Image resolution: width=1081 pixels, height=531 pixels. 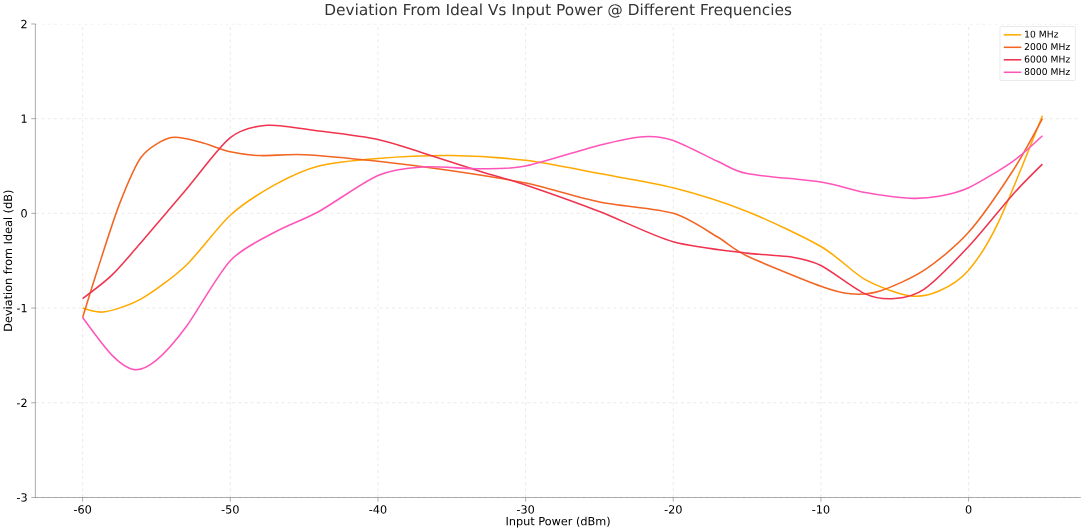 What do you see at coordinates (673, 509) in the screenshot?
I see `x-tick-label: -20` at bounding box center [673, 509].